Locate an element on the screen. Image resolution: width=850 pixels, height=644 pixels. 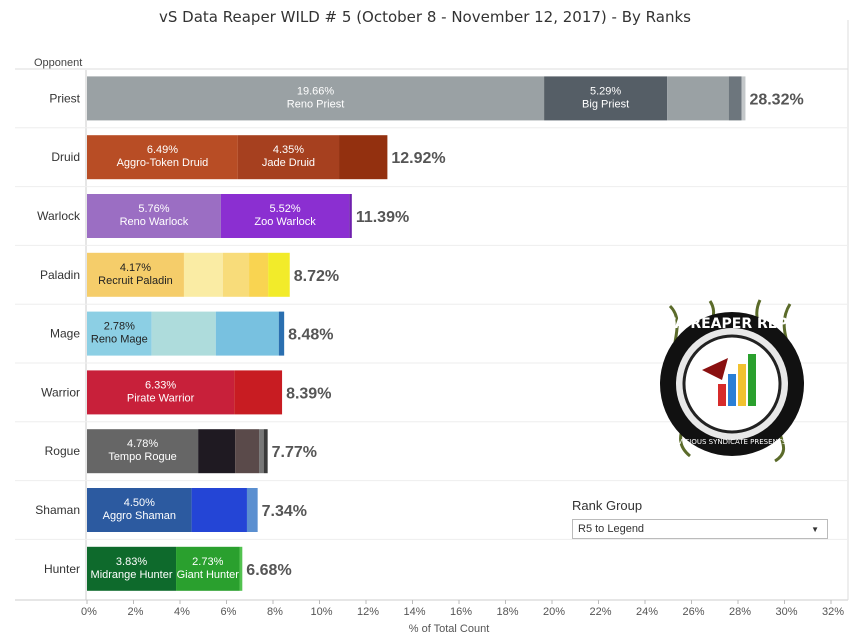
segment-percent-label: 6.33% is located at coordinates (160, 385).